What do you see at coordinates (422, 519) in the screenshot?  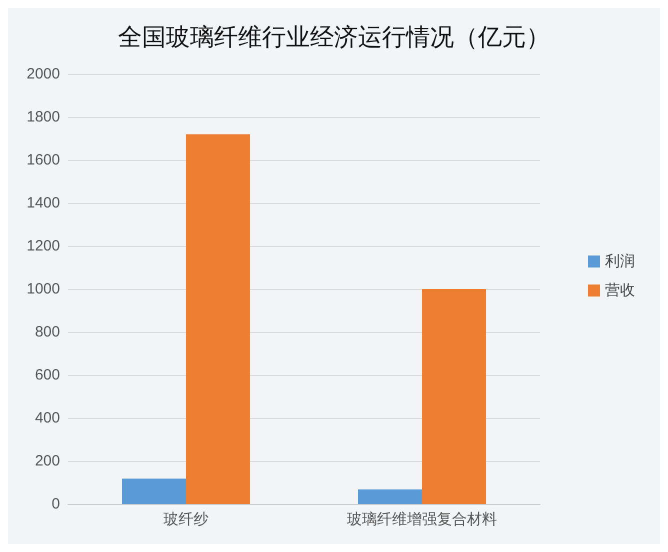 I see `x-tick-label: 玻璃纤维增强复合材料` at bounding box center [422, 519].